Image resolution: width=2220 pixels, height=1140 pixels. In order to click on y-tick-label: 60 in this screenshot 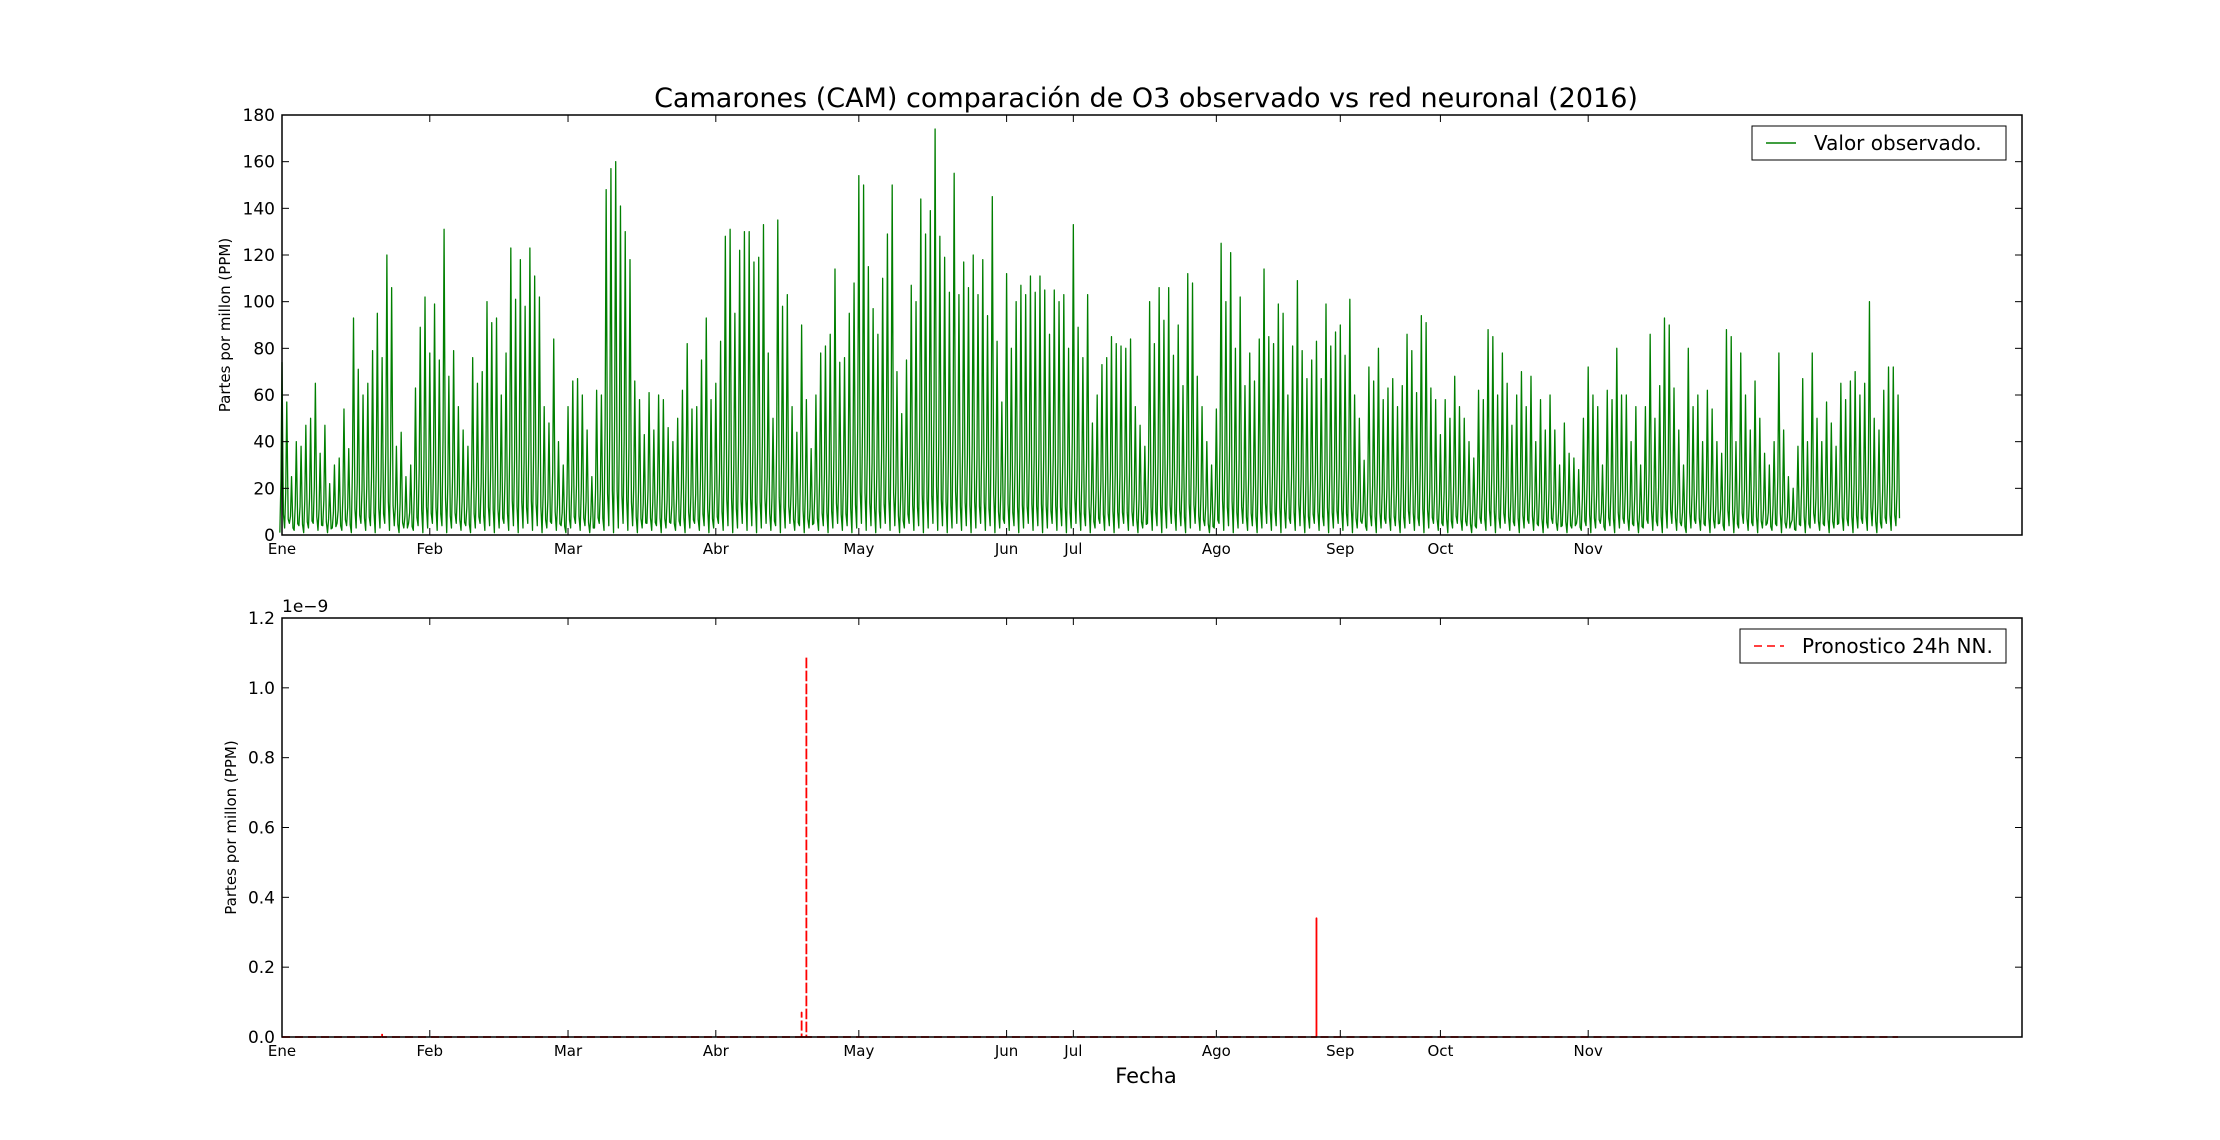, I will do `click(264, 396)`.